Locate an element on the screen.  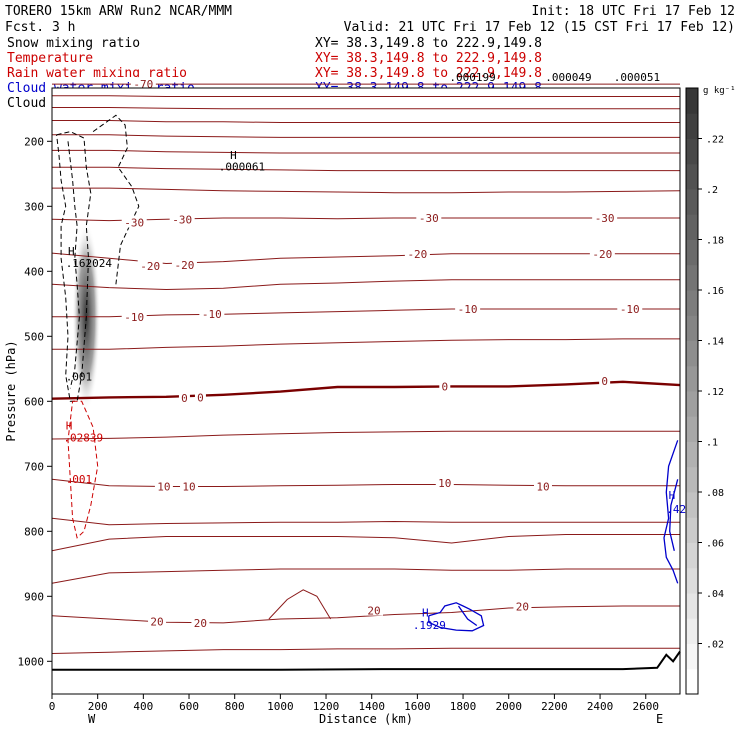
x-tick-label: 0 is located at coordinates (52, 706).